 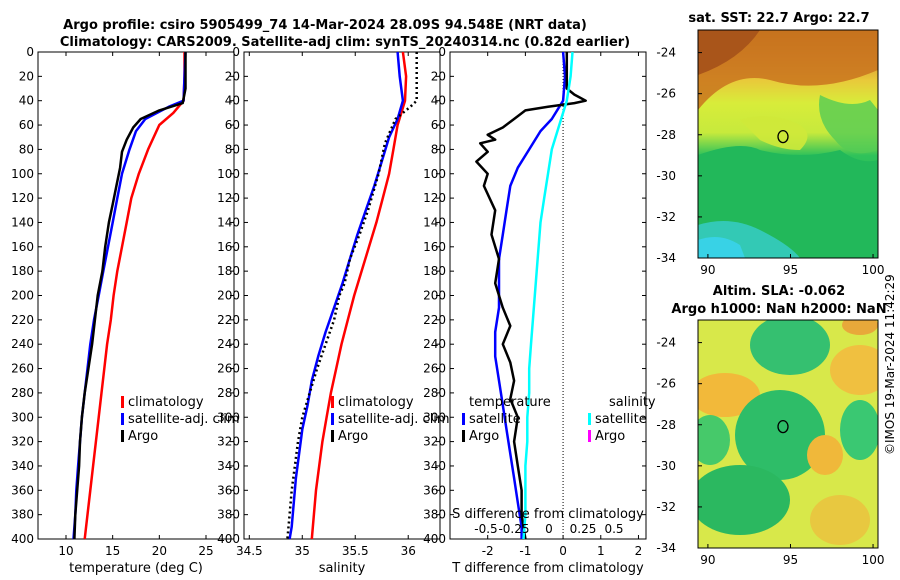 I want to click on salinity-legend-1-label: satellite-adj. clim, so click(x=394, y=419).